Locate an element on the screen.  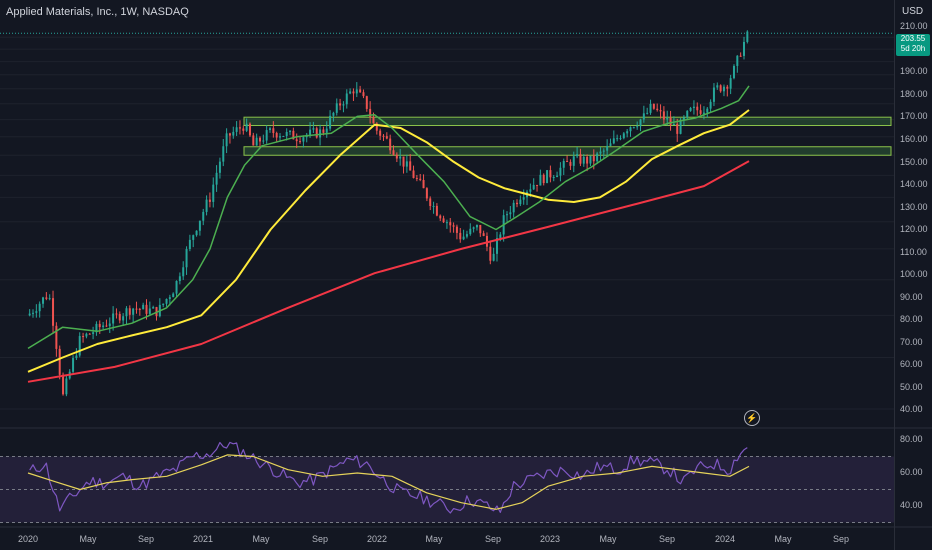
time-label: May is located at coordinates (608, 539).